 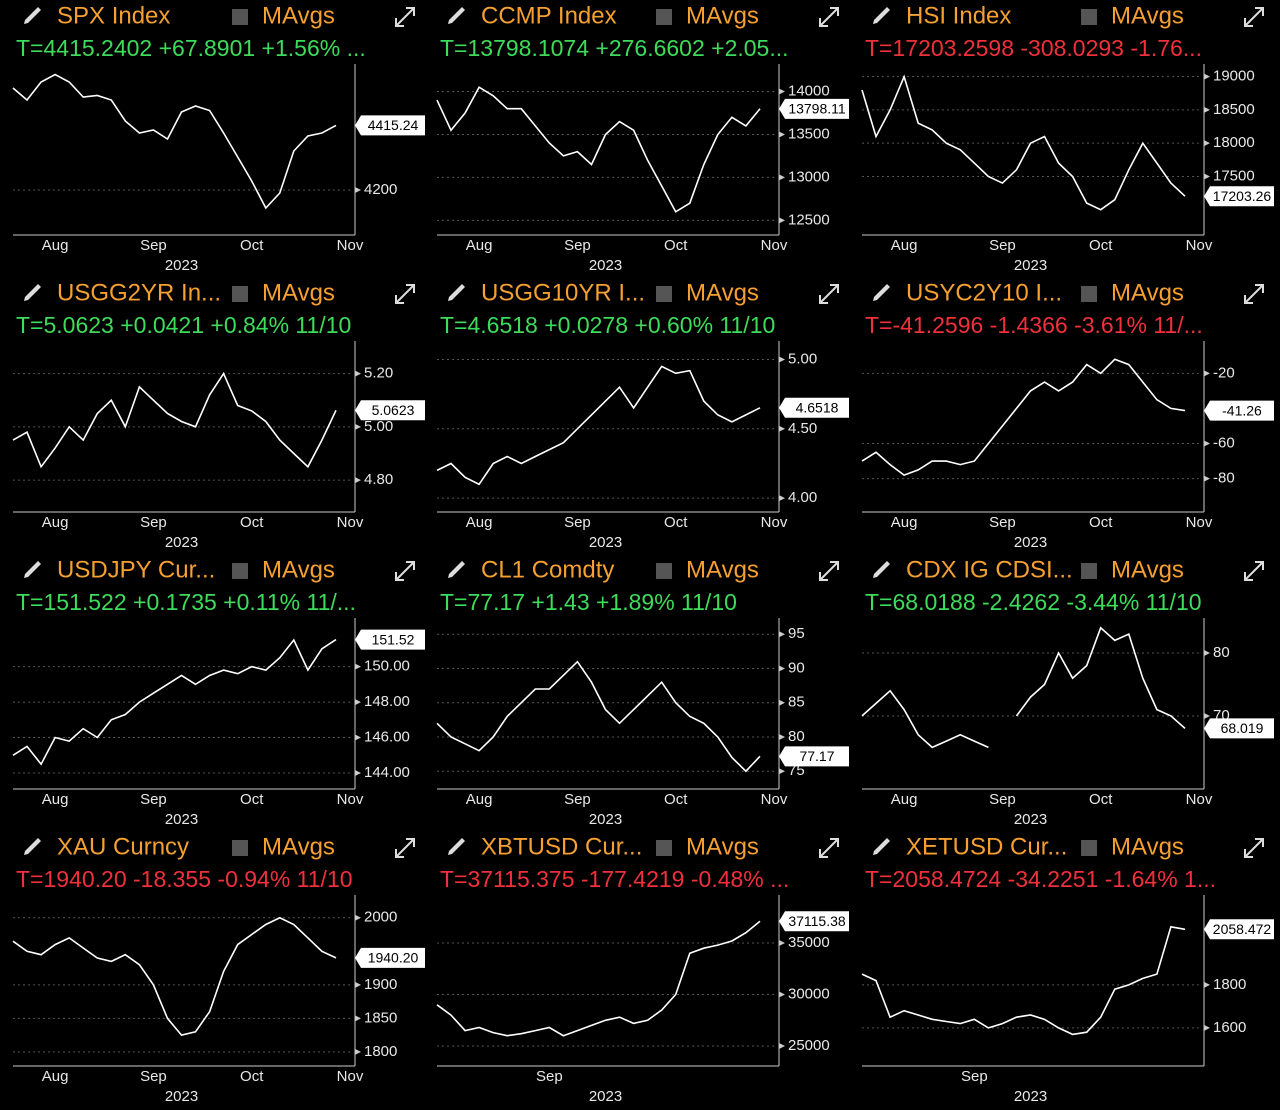 I want to click on last-price-label: 151.52, so click(x=393, y=639).